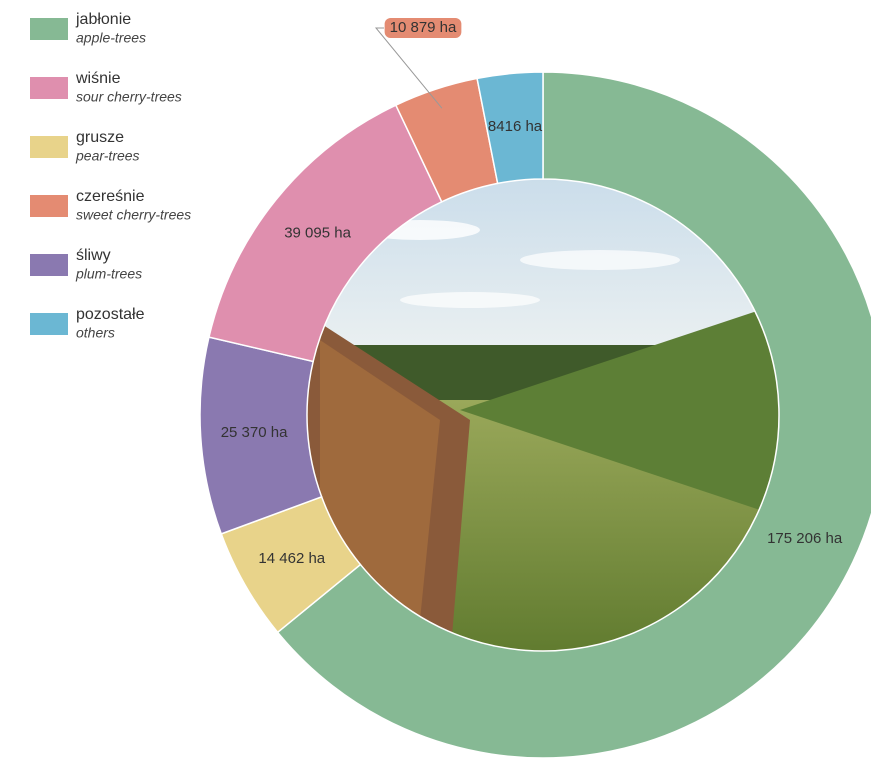 The width and height of the screenshot is (871, 769). I want to click on value-label: 25 370 ha, so click(254, 432).